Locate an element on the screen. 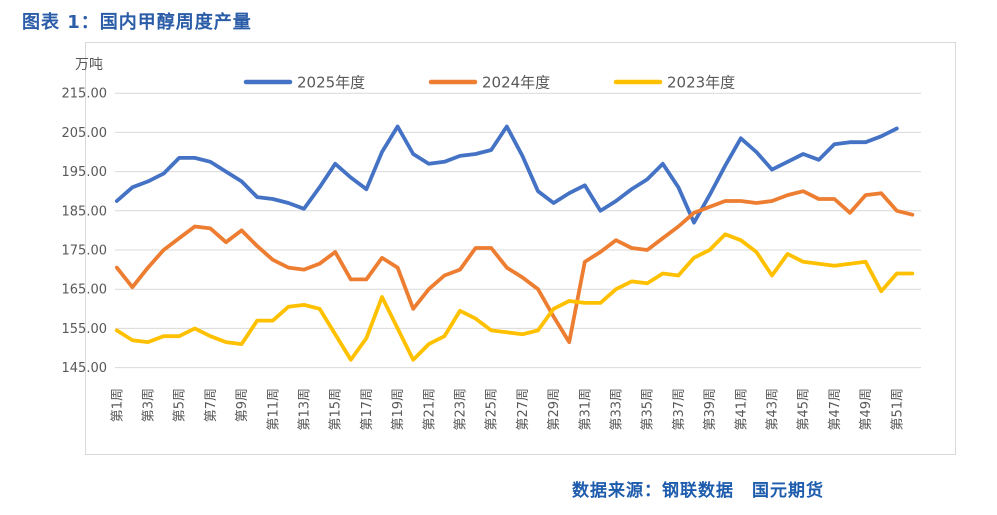 The image size is (997, 515). x-tick-label: 第35周 is located at coordinates (648, 409).